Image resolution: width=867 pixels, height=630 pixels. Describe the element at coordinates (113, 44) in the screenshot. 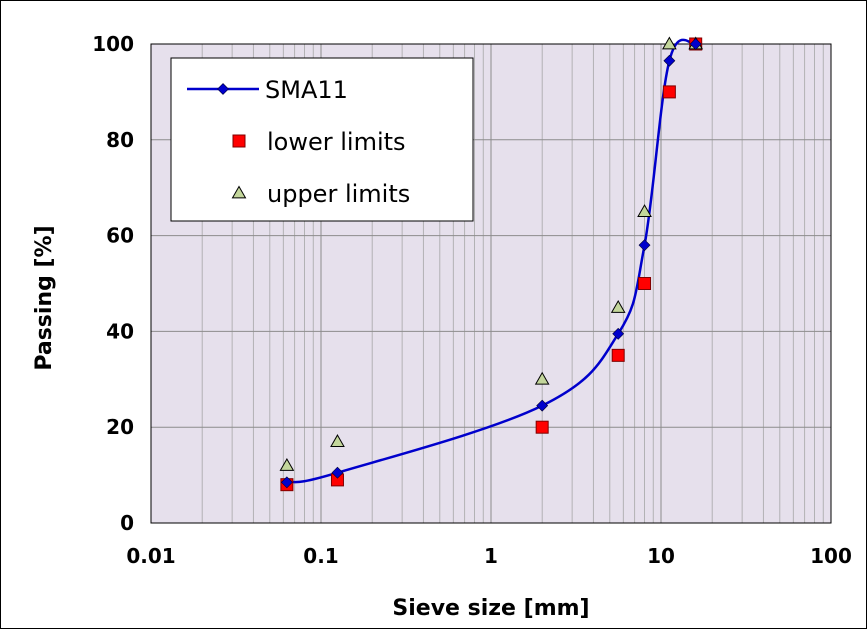

I see `y-tick-label: 100` at that location.